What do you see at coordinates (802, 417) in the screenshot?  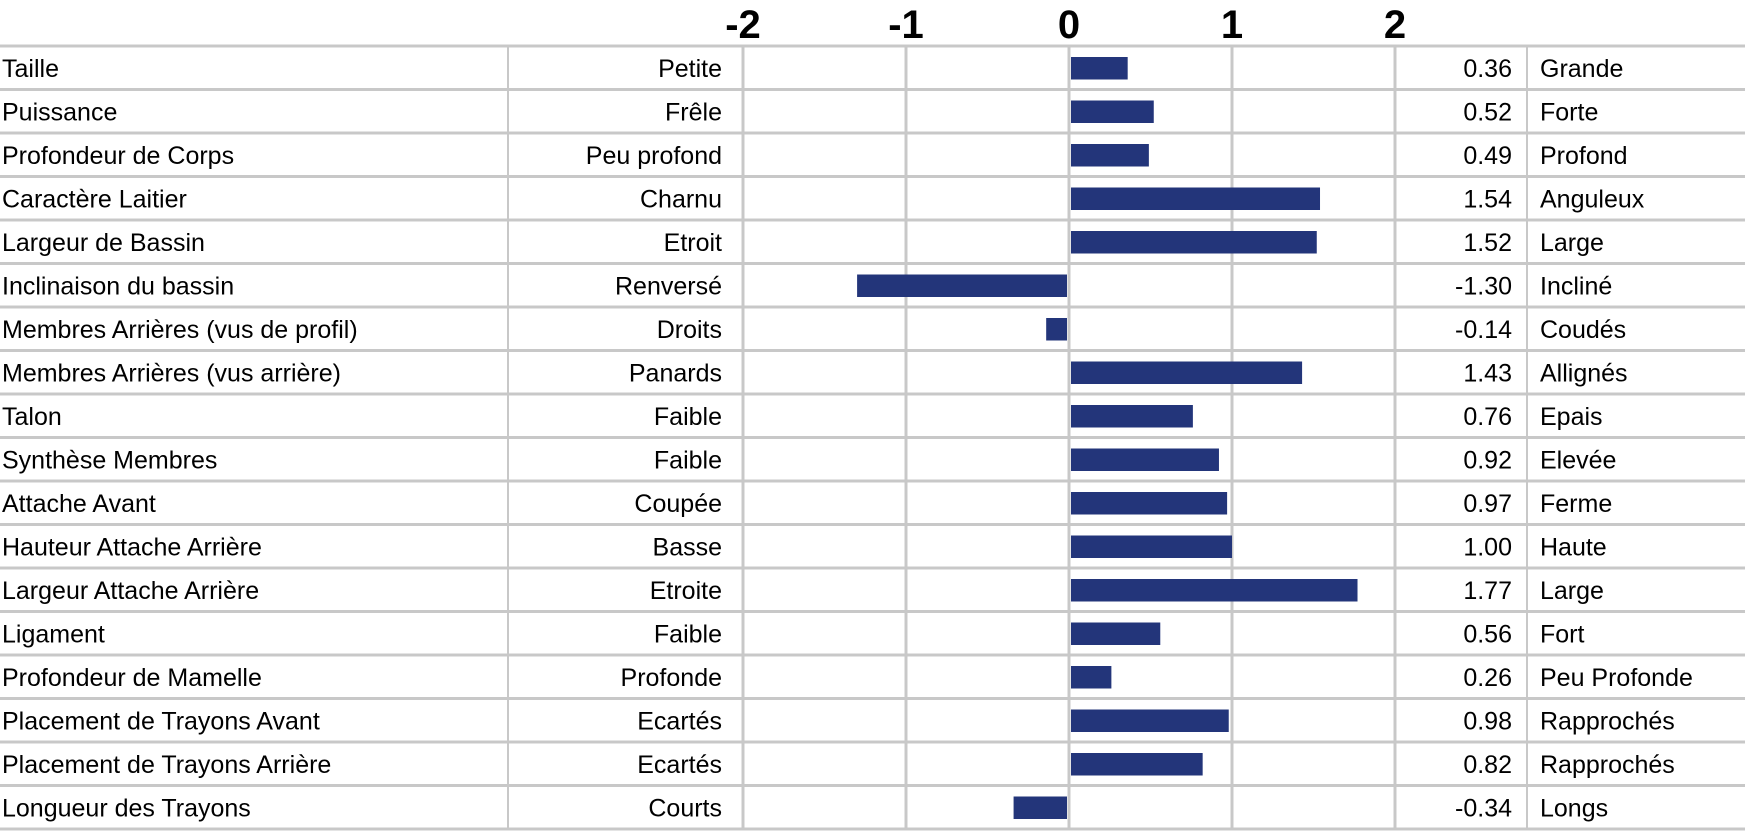 I see `table-row: Talon Faible 0.76 Epais` at bounding box center [802, 417].